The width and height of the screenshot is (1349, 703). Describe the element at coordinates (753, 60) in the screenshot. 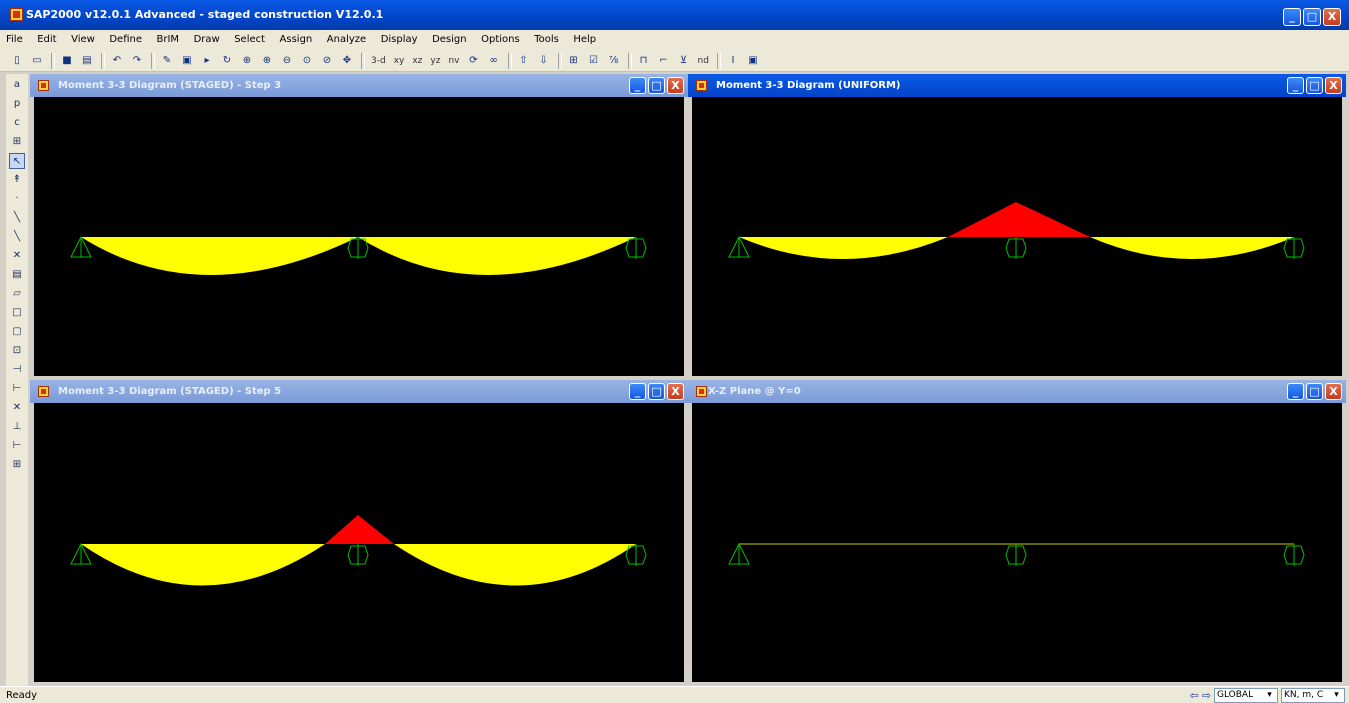

I see `display-icon: ▣` at that location.